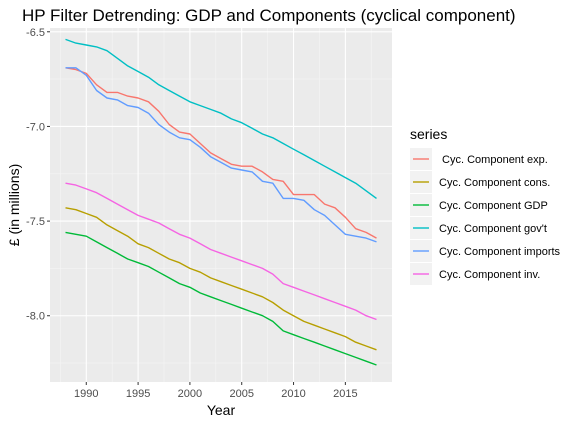  I want to click on x-tick-label: 2015, so click(345, 394).